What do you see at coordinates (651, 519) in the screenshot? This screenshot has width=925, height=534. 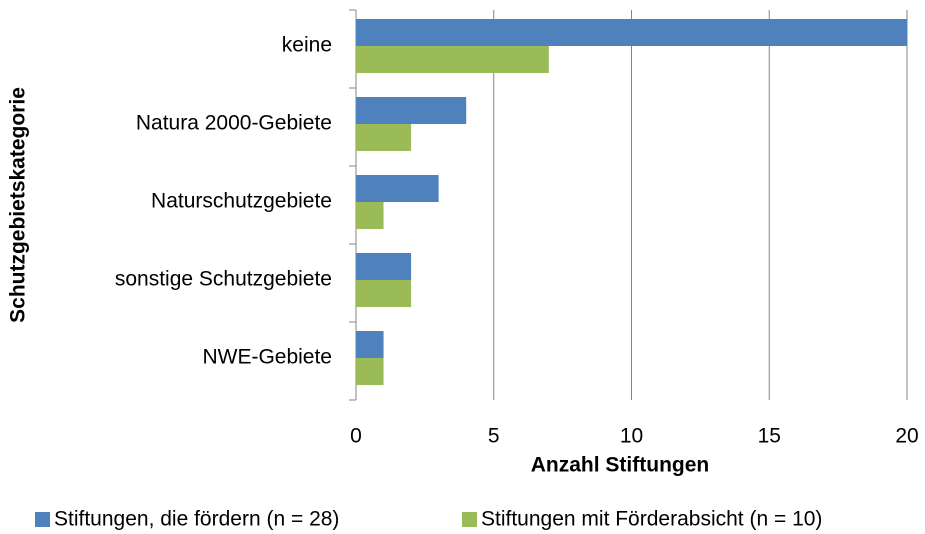 I see `legend-label: Stiftungen mit Förderabsicht (n = 10)` at bounding box center [651, 519].